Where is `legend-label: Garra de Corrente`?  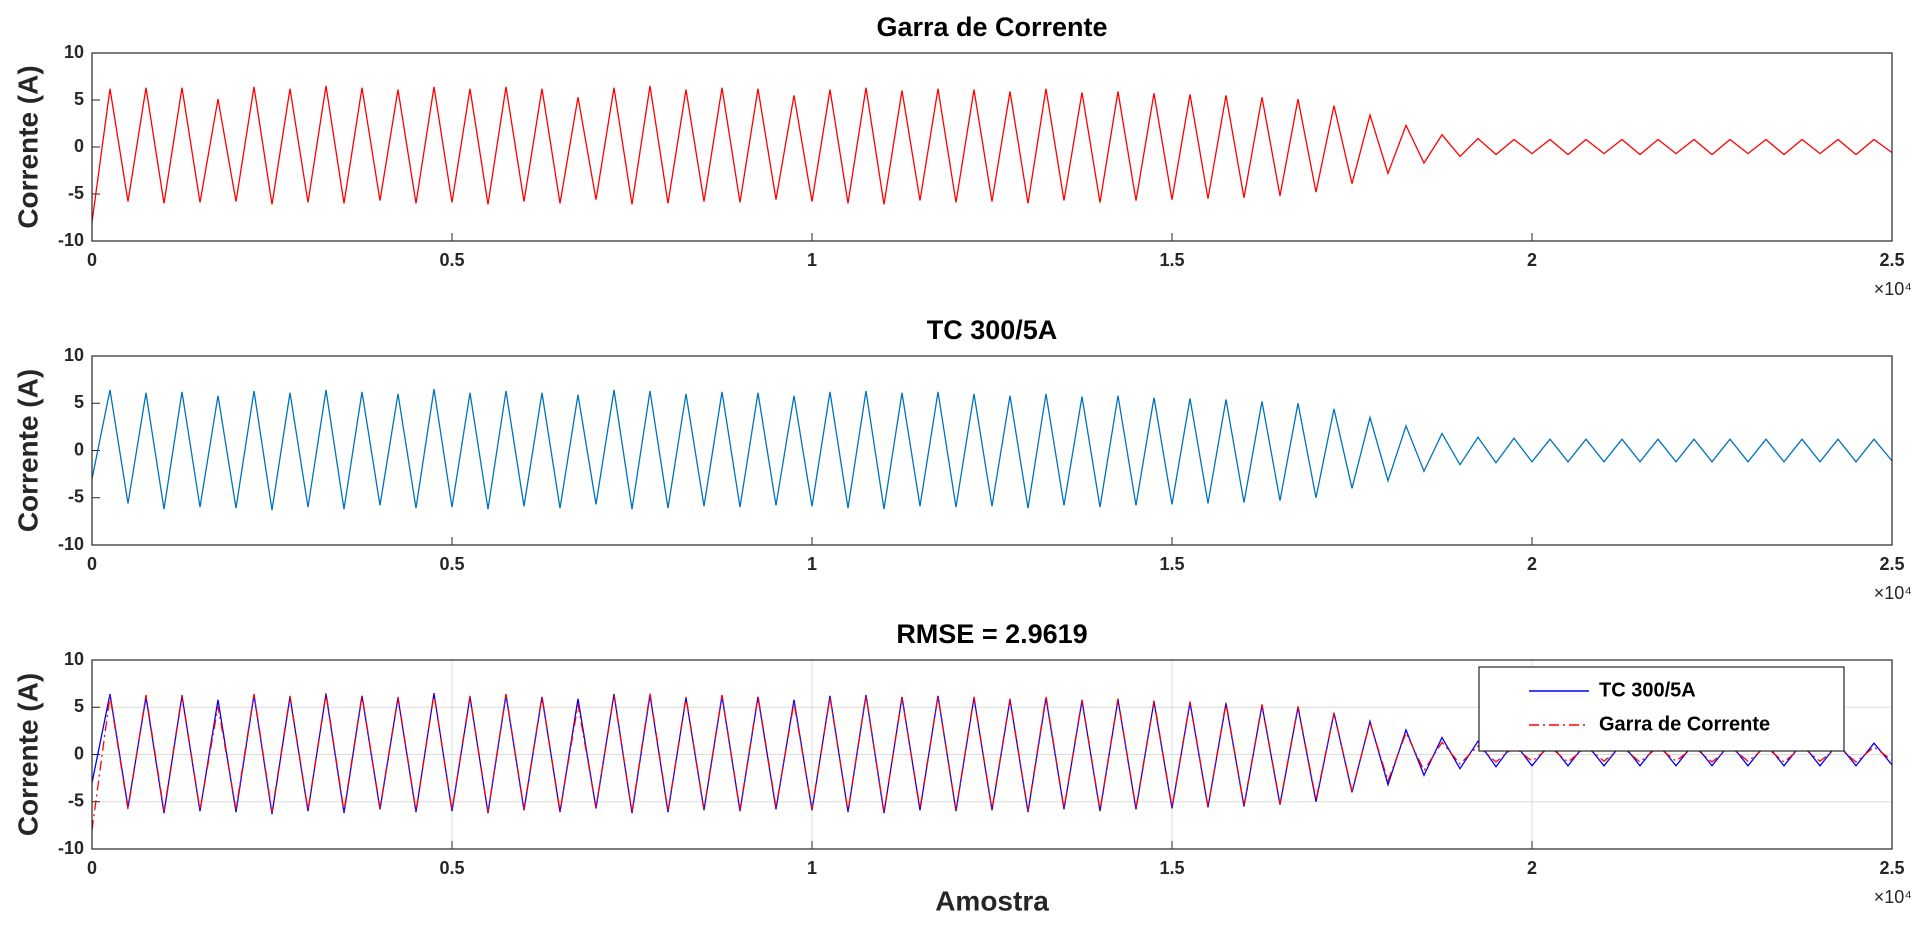
legend-label: Garra de Corrente is located at coordinates (1684, 724).